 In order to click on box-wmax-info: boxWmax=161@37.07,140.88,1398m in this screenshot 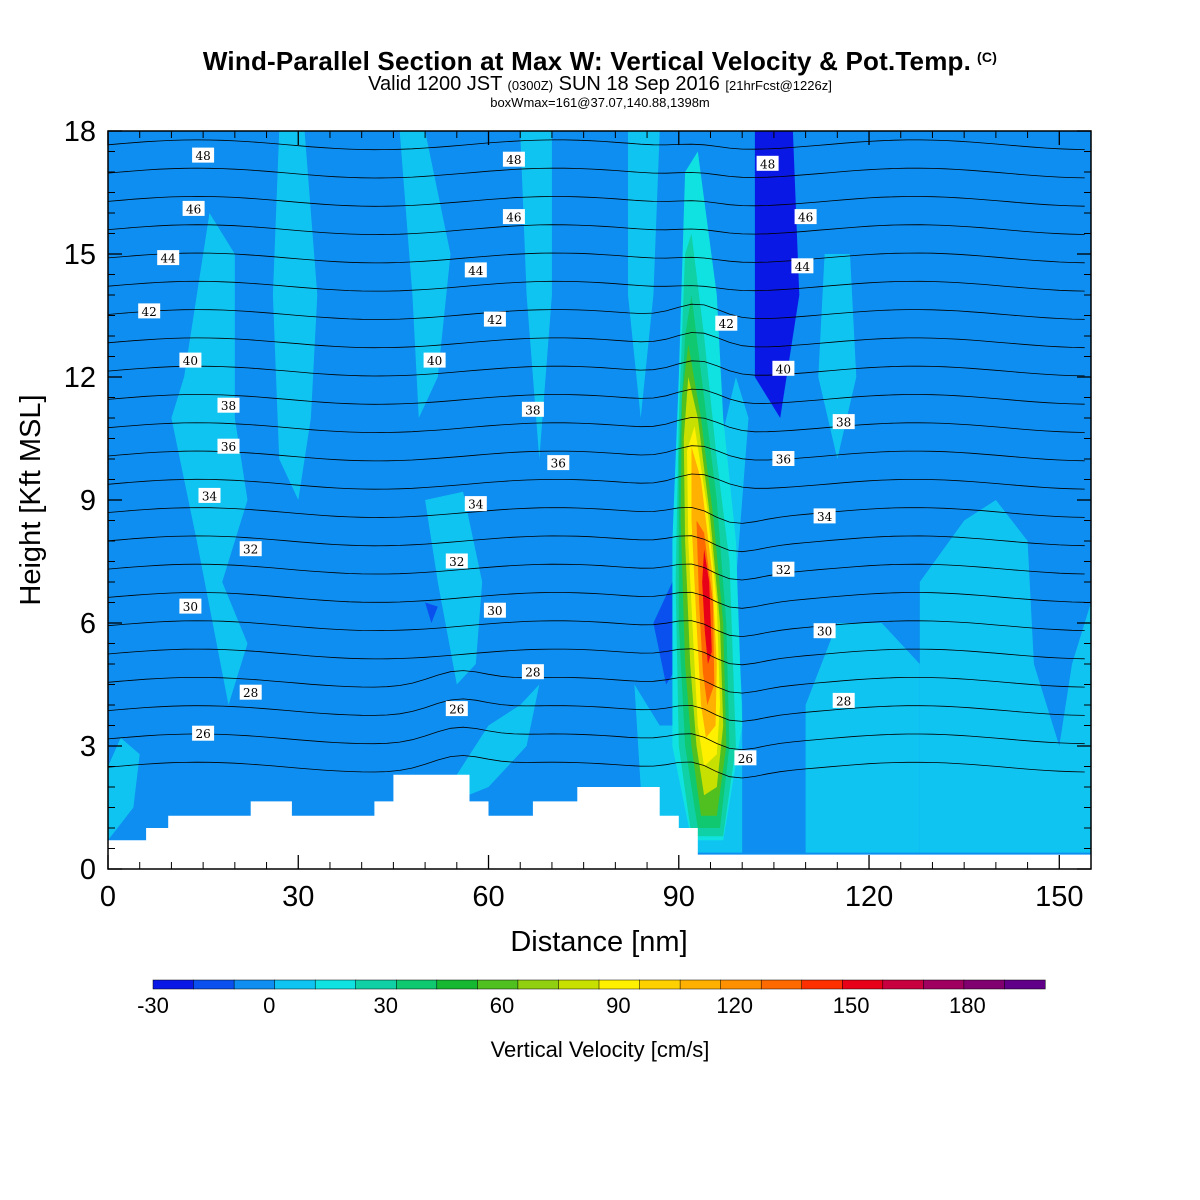, I will do `click(600, 102)`.